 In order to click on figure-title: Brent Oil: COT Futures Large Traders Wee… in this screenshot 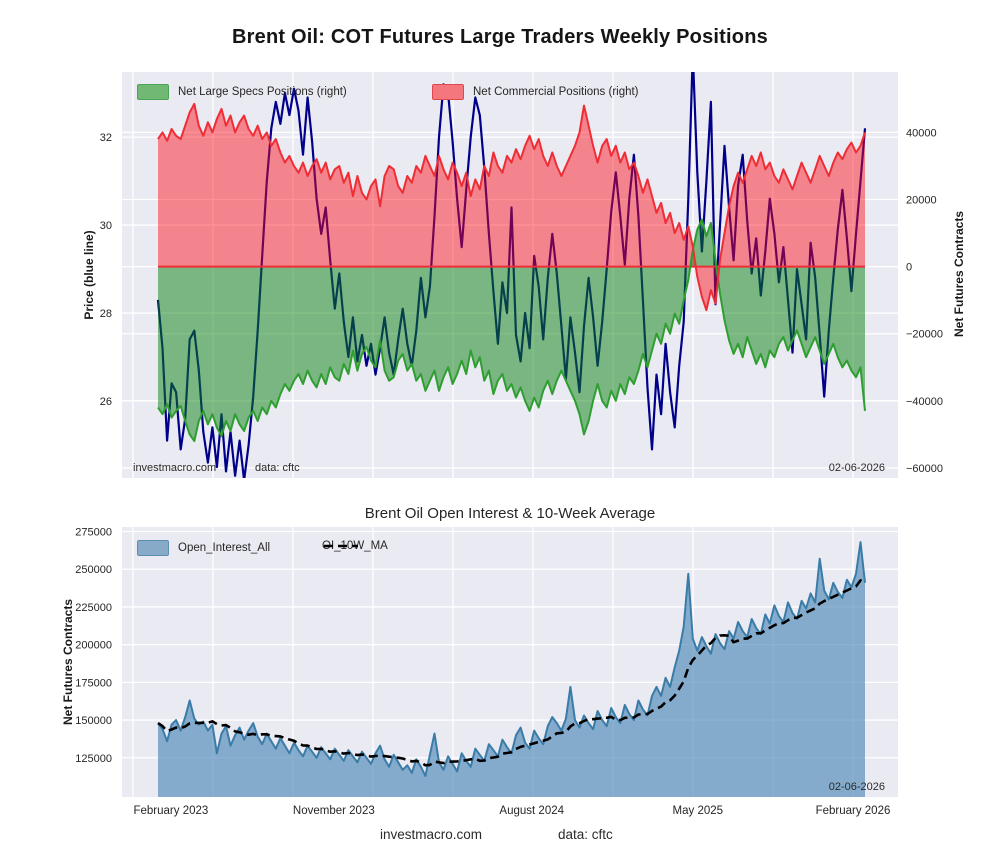, I will do `click(500, 37)`.